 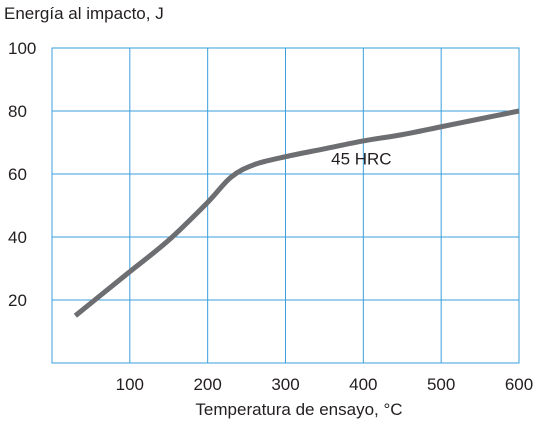 I want to click on x-tick-label: 100, so click(x=130, y=384).